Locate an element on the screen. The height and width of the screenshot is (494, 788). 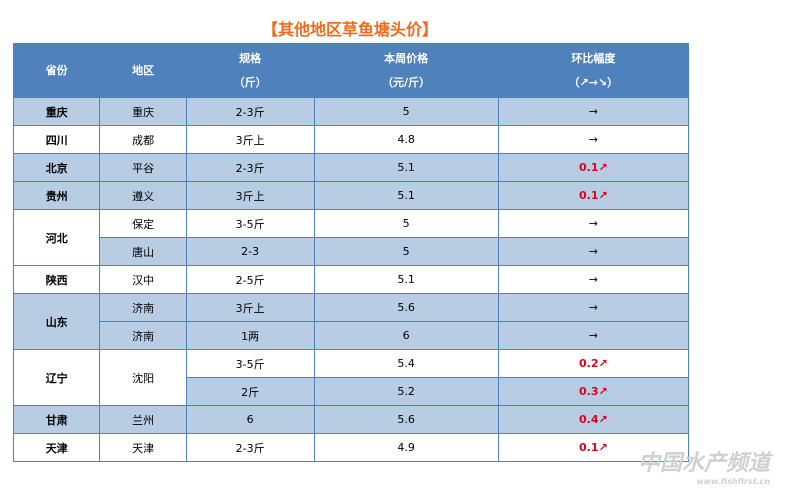
table-row: 贵州 遵义 3斤上 5.1 0.1↗ is located at coordinates (351, 195).